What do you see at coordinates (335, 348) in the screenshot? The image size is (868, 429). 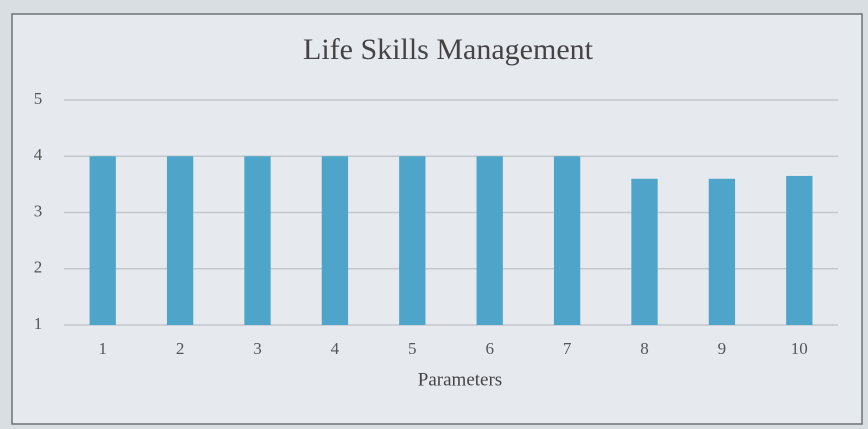 I see `x-tick-label: 4` at bounding box center [335, 348].